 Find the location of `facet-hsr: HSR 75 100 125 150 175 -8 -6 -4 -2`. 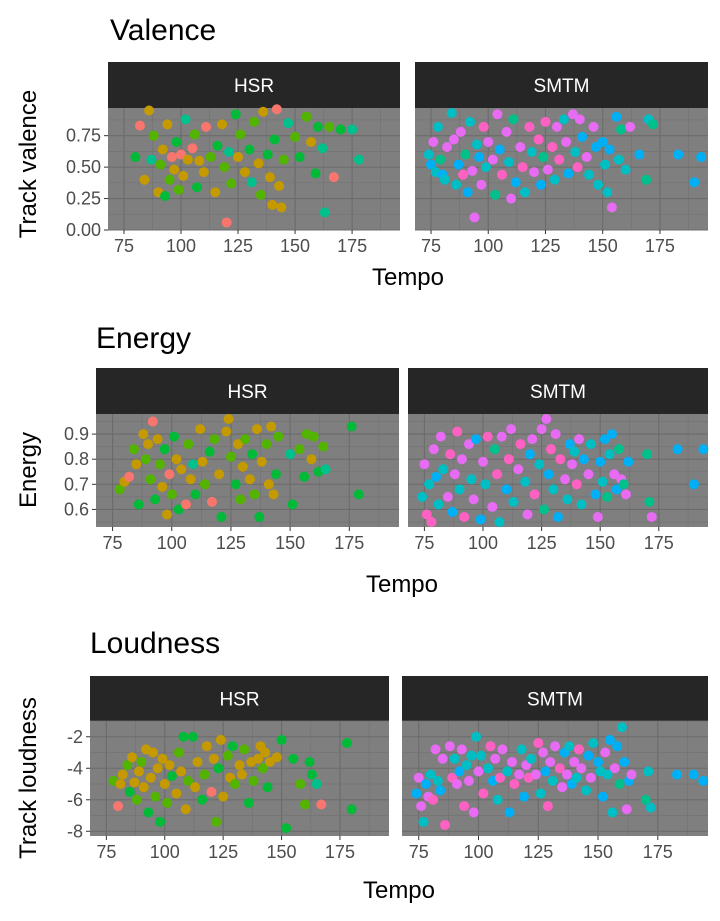

facet-hsr: HSR 75 100 125 150 175 -8 -6 -4 -2 is located at coordinates (228, 769).